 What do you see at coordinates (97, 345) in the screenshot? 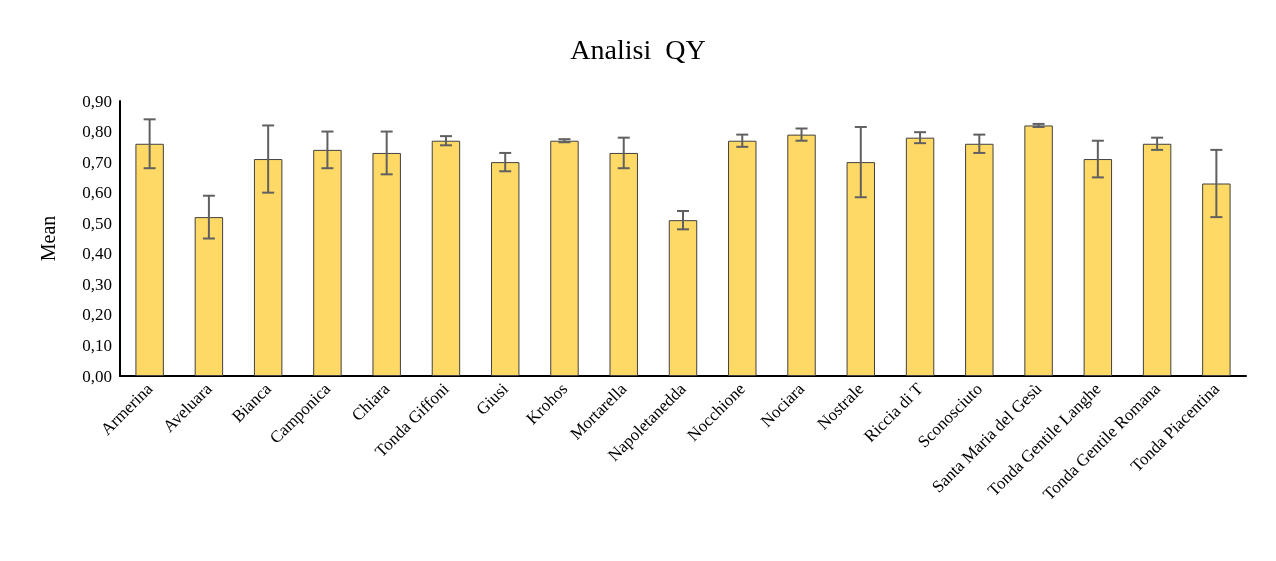
I see `y-tick-label: 0,10` at bounding box center [97, 345].